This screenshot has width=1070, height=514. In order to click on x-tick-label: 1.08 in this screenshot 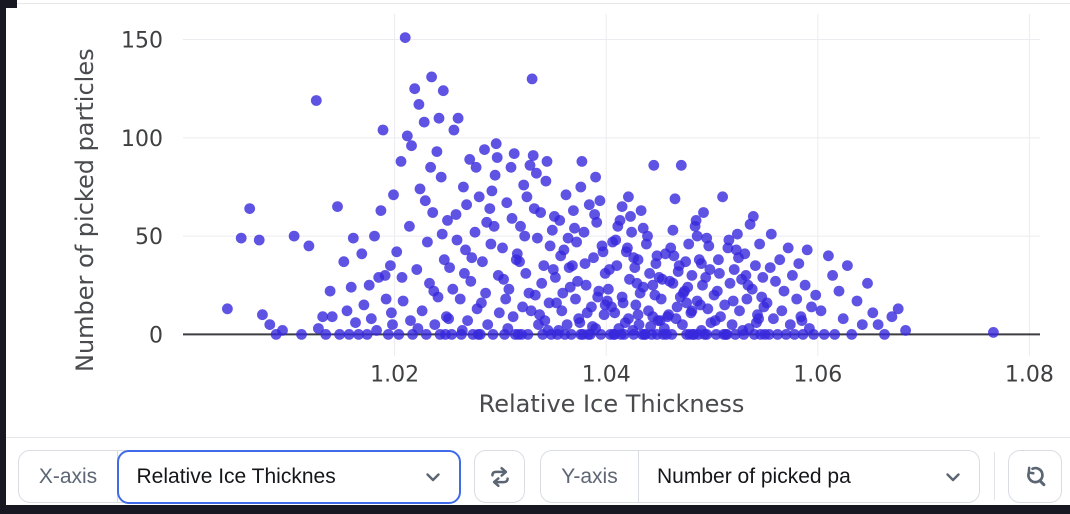, I will do `click(1029, 374)`.